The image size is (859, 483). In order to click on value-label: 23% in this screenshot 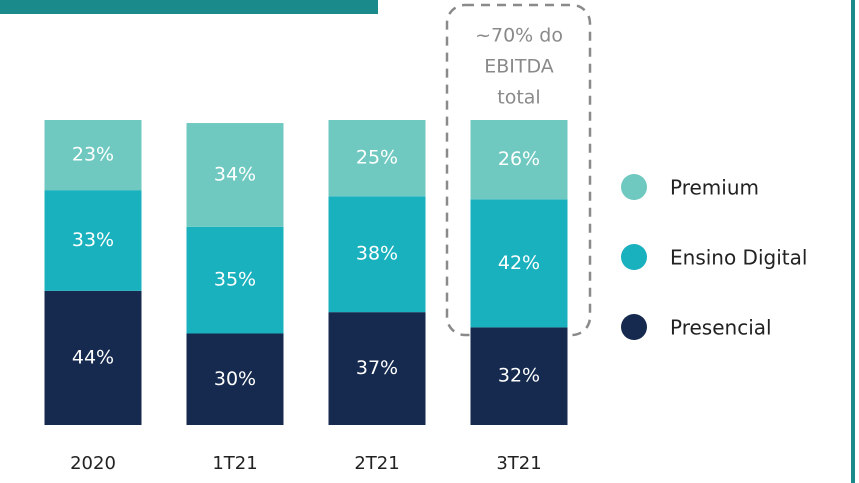, I will do `click(93, 155)`.